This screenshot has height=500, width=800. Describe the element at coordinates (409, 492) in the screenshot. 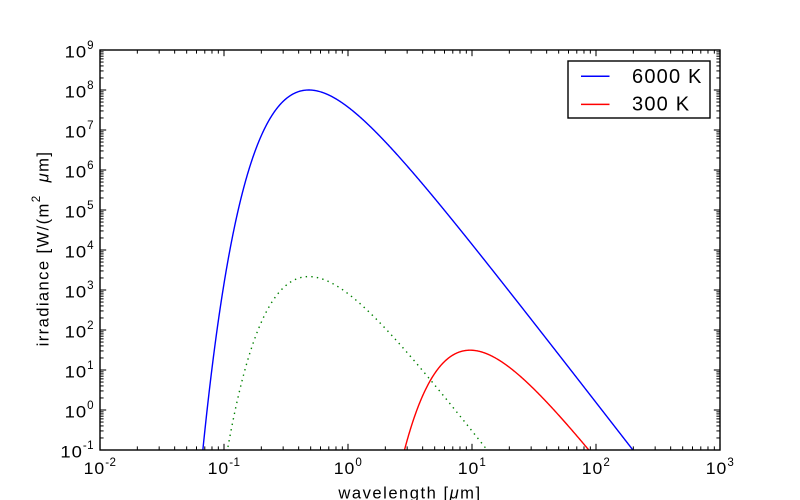

I see `svg-text: wavelength [μm]` at that location.